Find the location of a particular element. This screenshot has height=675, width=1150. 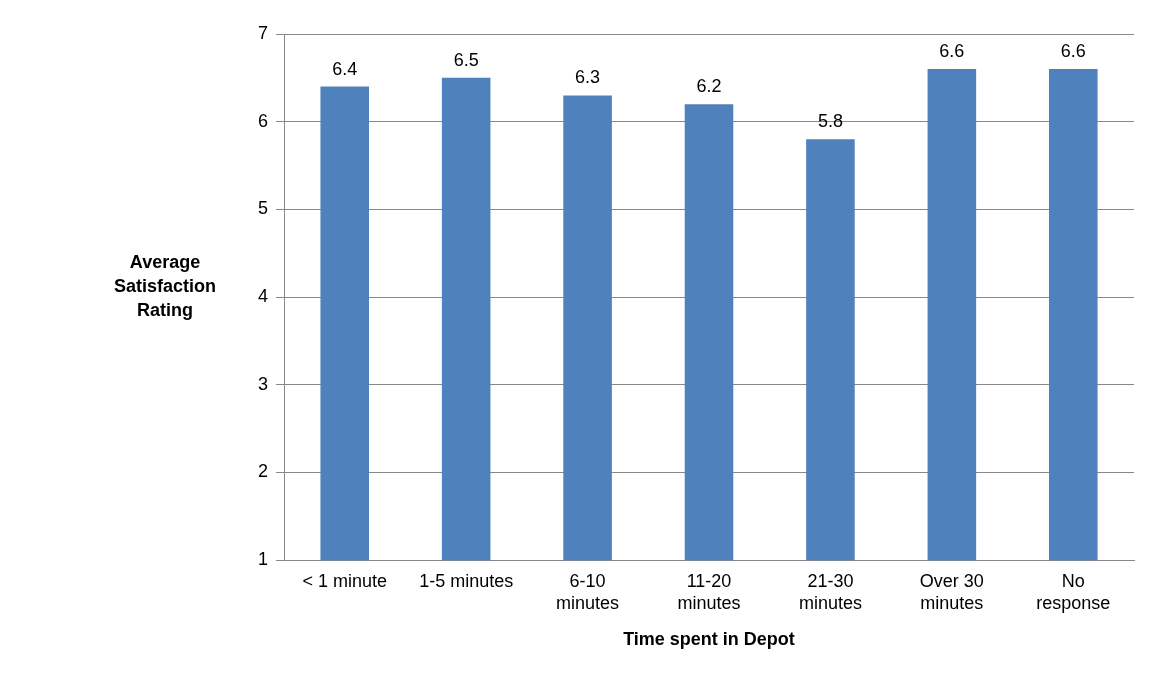

x-tick-label: Over 30 minutes is located at coordinates (951, 591).